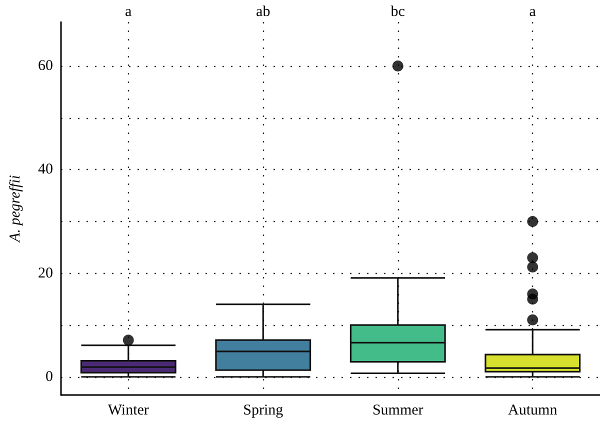  Describe the element at coordinates (45, 273) in the screenshot. I see `y-tick-label: 20` at that location.